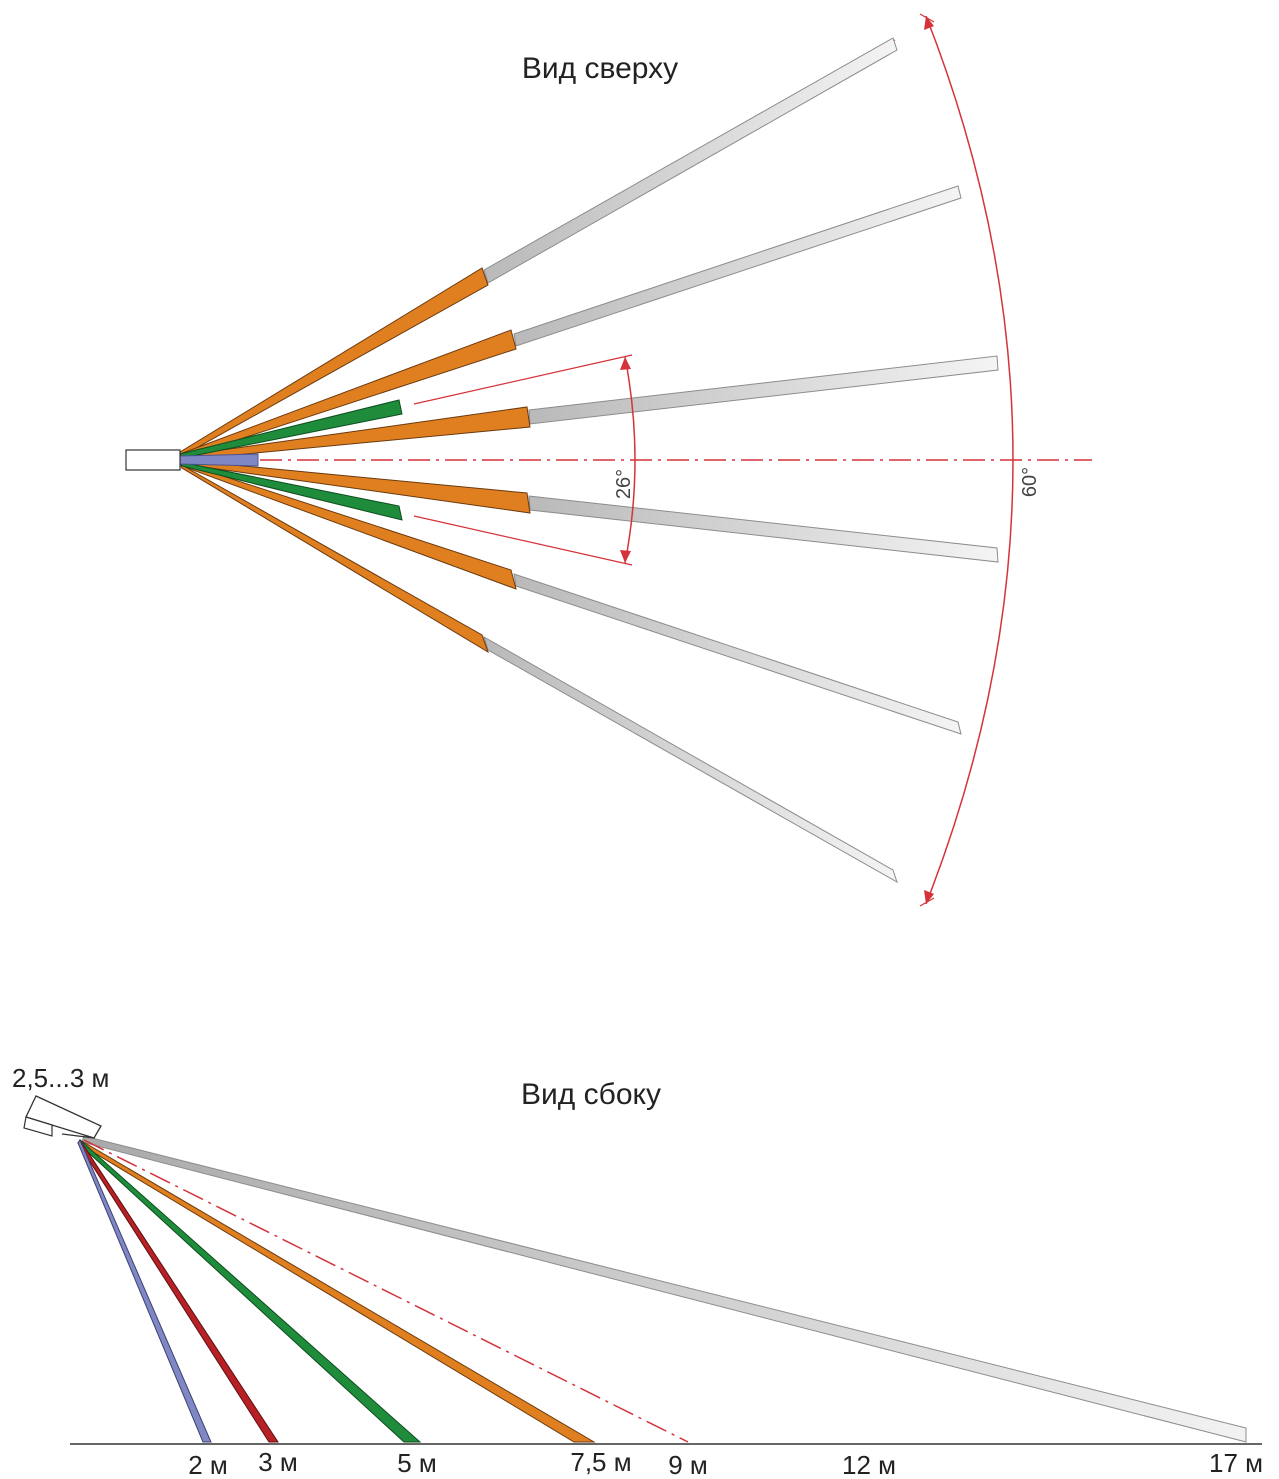  Describe the element at coordinates (969, 460) in the screenshot. I see `outer-angle-arc` at that location.